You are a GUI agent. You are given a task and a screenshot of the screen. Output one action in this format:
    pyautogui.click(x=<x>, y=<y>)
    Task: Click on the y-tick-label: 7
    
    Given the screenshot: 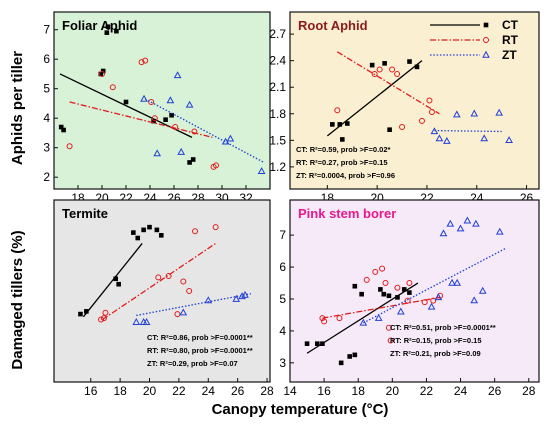 What is the action you would take?
    pyautogui.click(x=46, y=30)
    